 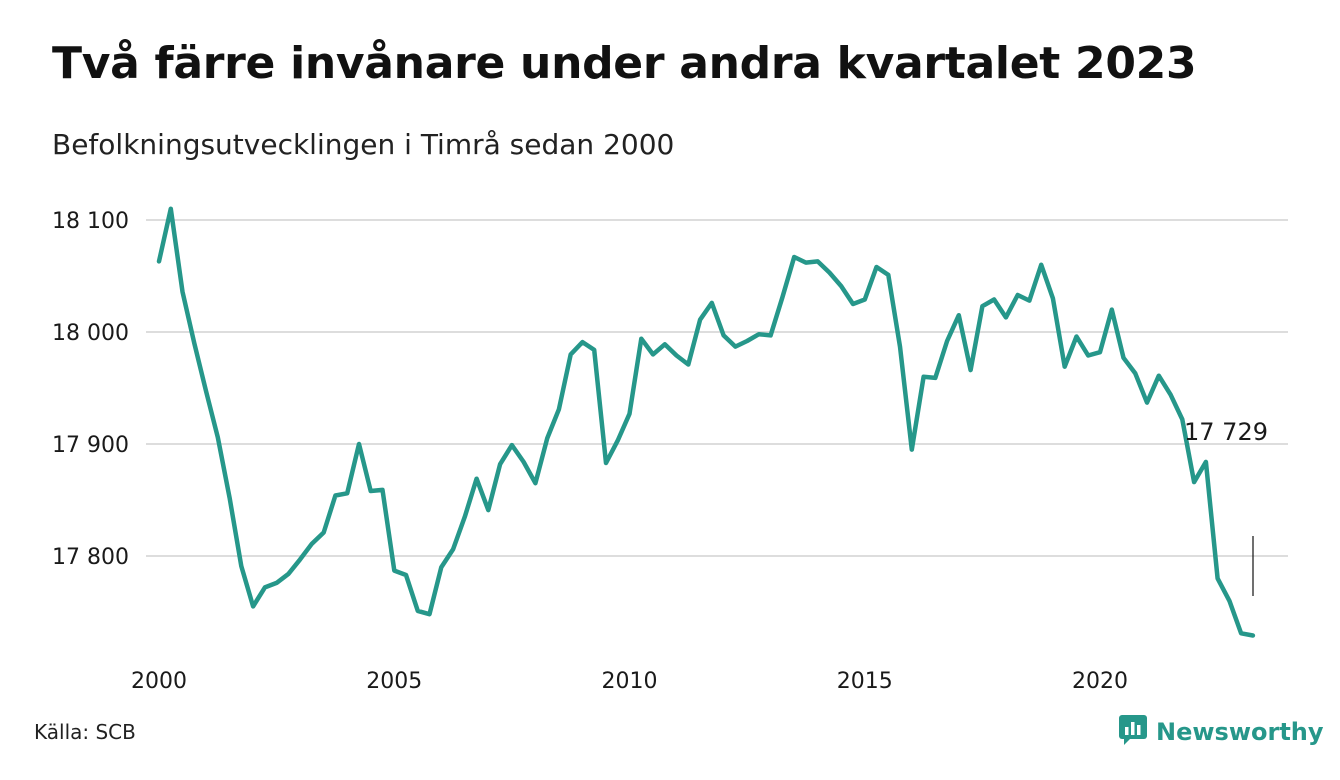 What do you see at coordinates (865, 681) in the screenshot?
I see `x-tick-label: 2015` at bounding box center [865, 681].